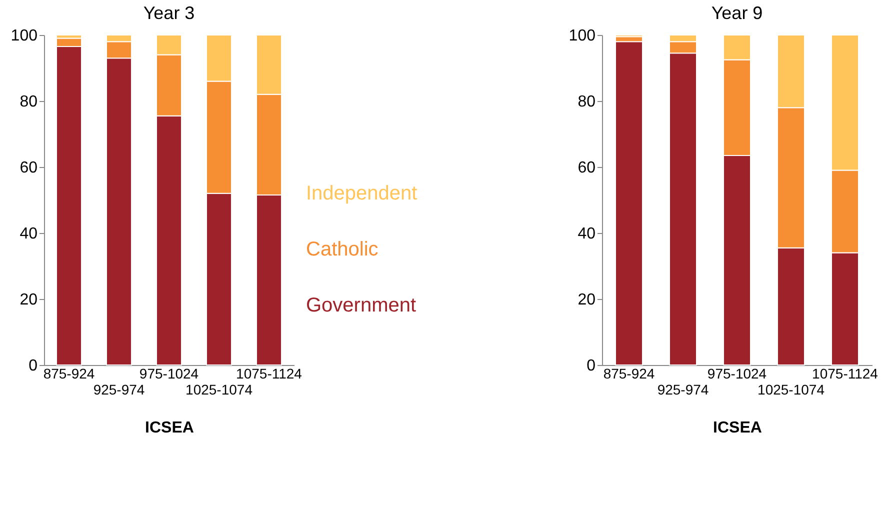 This screenshot has height=519, width=894. What do you see at coordinates (362, 193) in the screenshot?
I see `text: Independent` at bounding box center [362, 193].